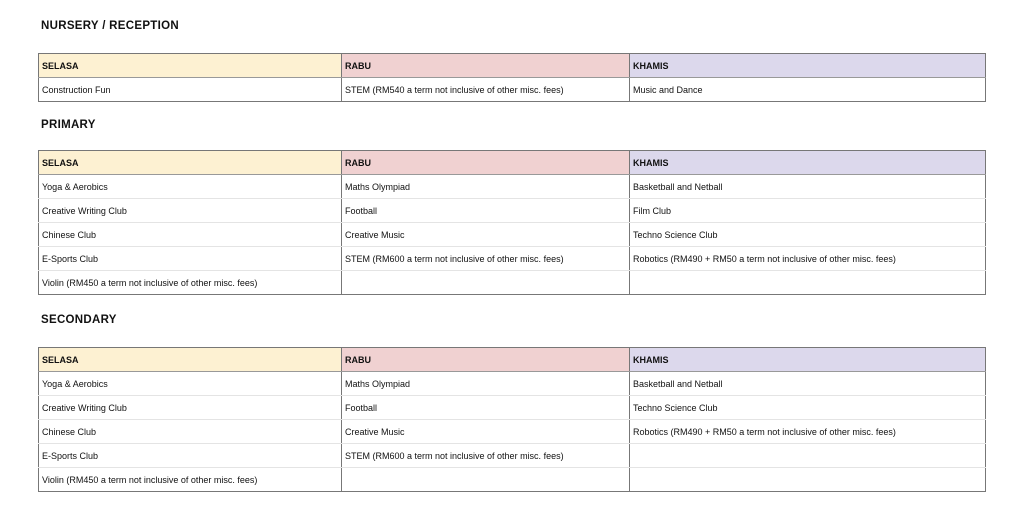  Describe the element at coordinates (807, 89) in the screenshot. I see `activity-cell: Music and Dance` at that location.